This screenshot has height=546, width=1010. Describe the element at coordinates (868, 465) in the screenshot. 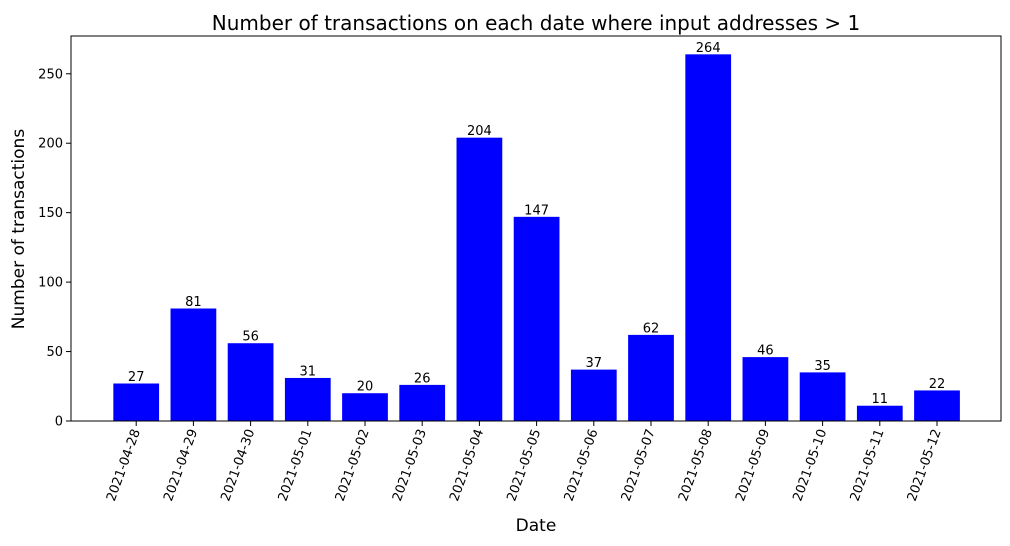

I see `x-tick-label-2021-05-11: 2021-05-11` at that location.